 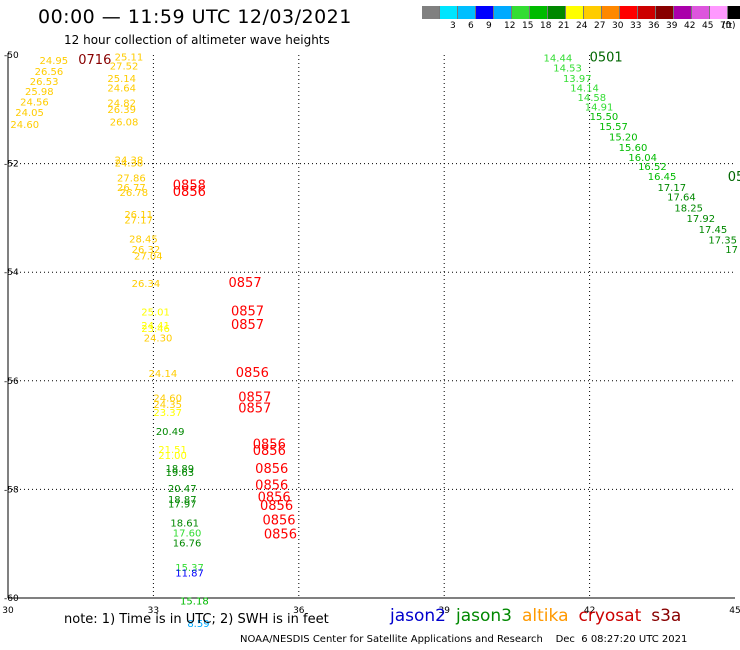 I want to click on swh-value-label: 11.87, so click(x=189, y=573).